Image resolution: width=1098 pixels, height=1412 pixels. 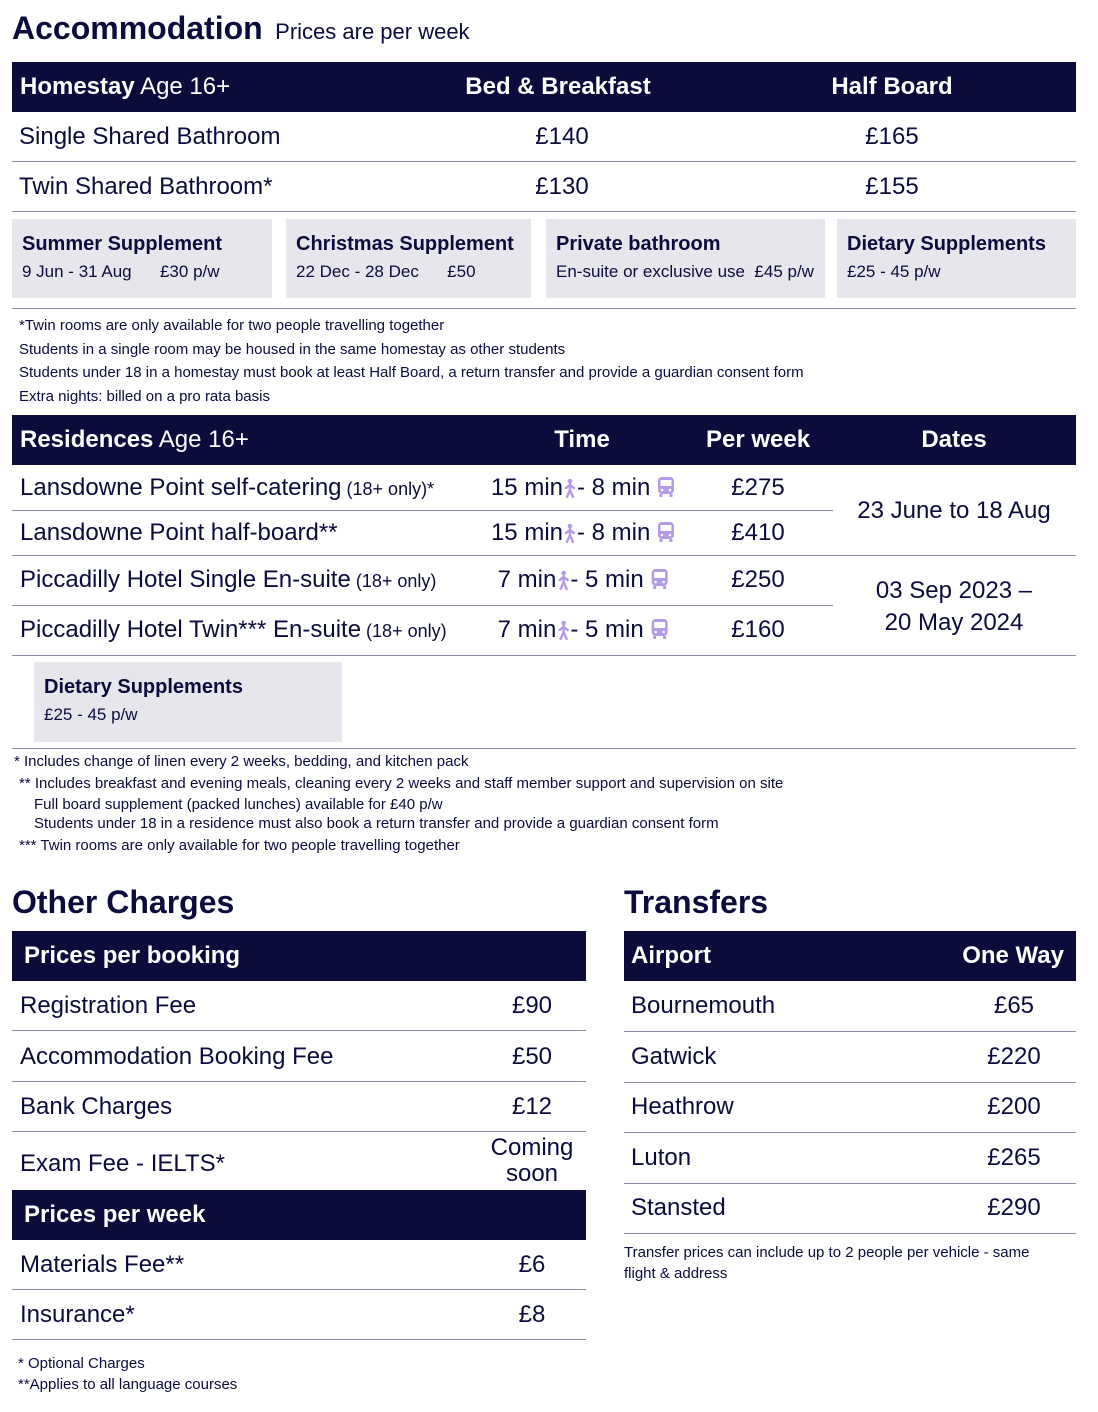 What do you see at coordinates (144, 396) in the screenshot?
I see `homestay-note: Extra nights: billed on a pro rata basis` at bounding box center [144, 396].